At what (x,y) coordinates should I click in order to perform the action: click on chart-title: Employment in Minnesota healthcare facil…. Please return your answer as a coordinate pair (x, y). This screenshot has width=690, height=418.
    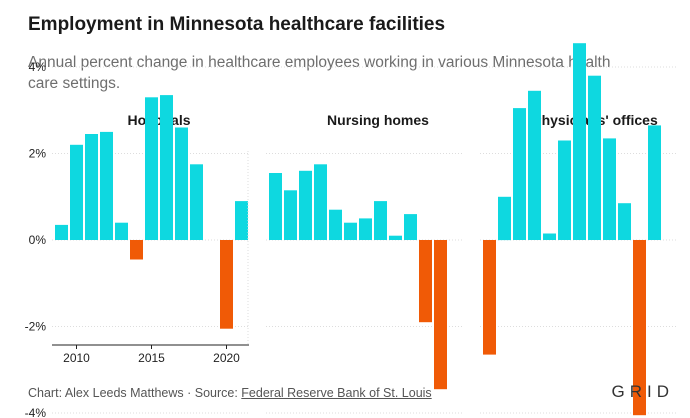
    Looking at the image, I should click on (237, 24).